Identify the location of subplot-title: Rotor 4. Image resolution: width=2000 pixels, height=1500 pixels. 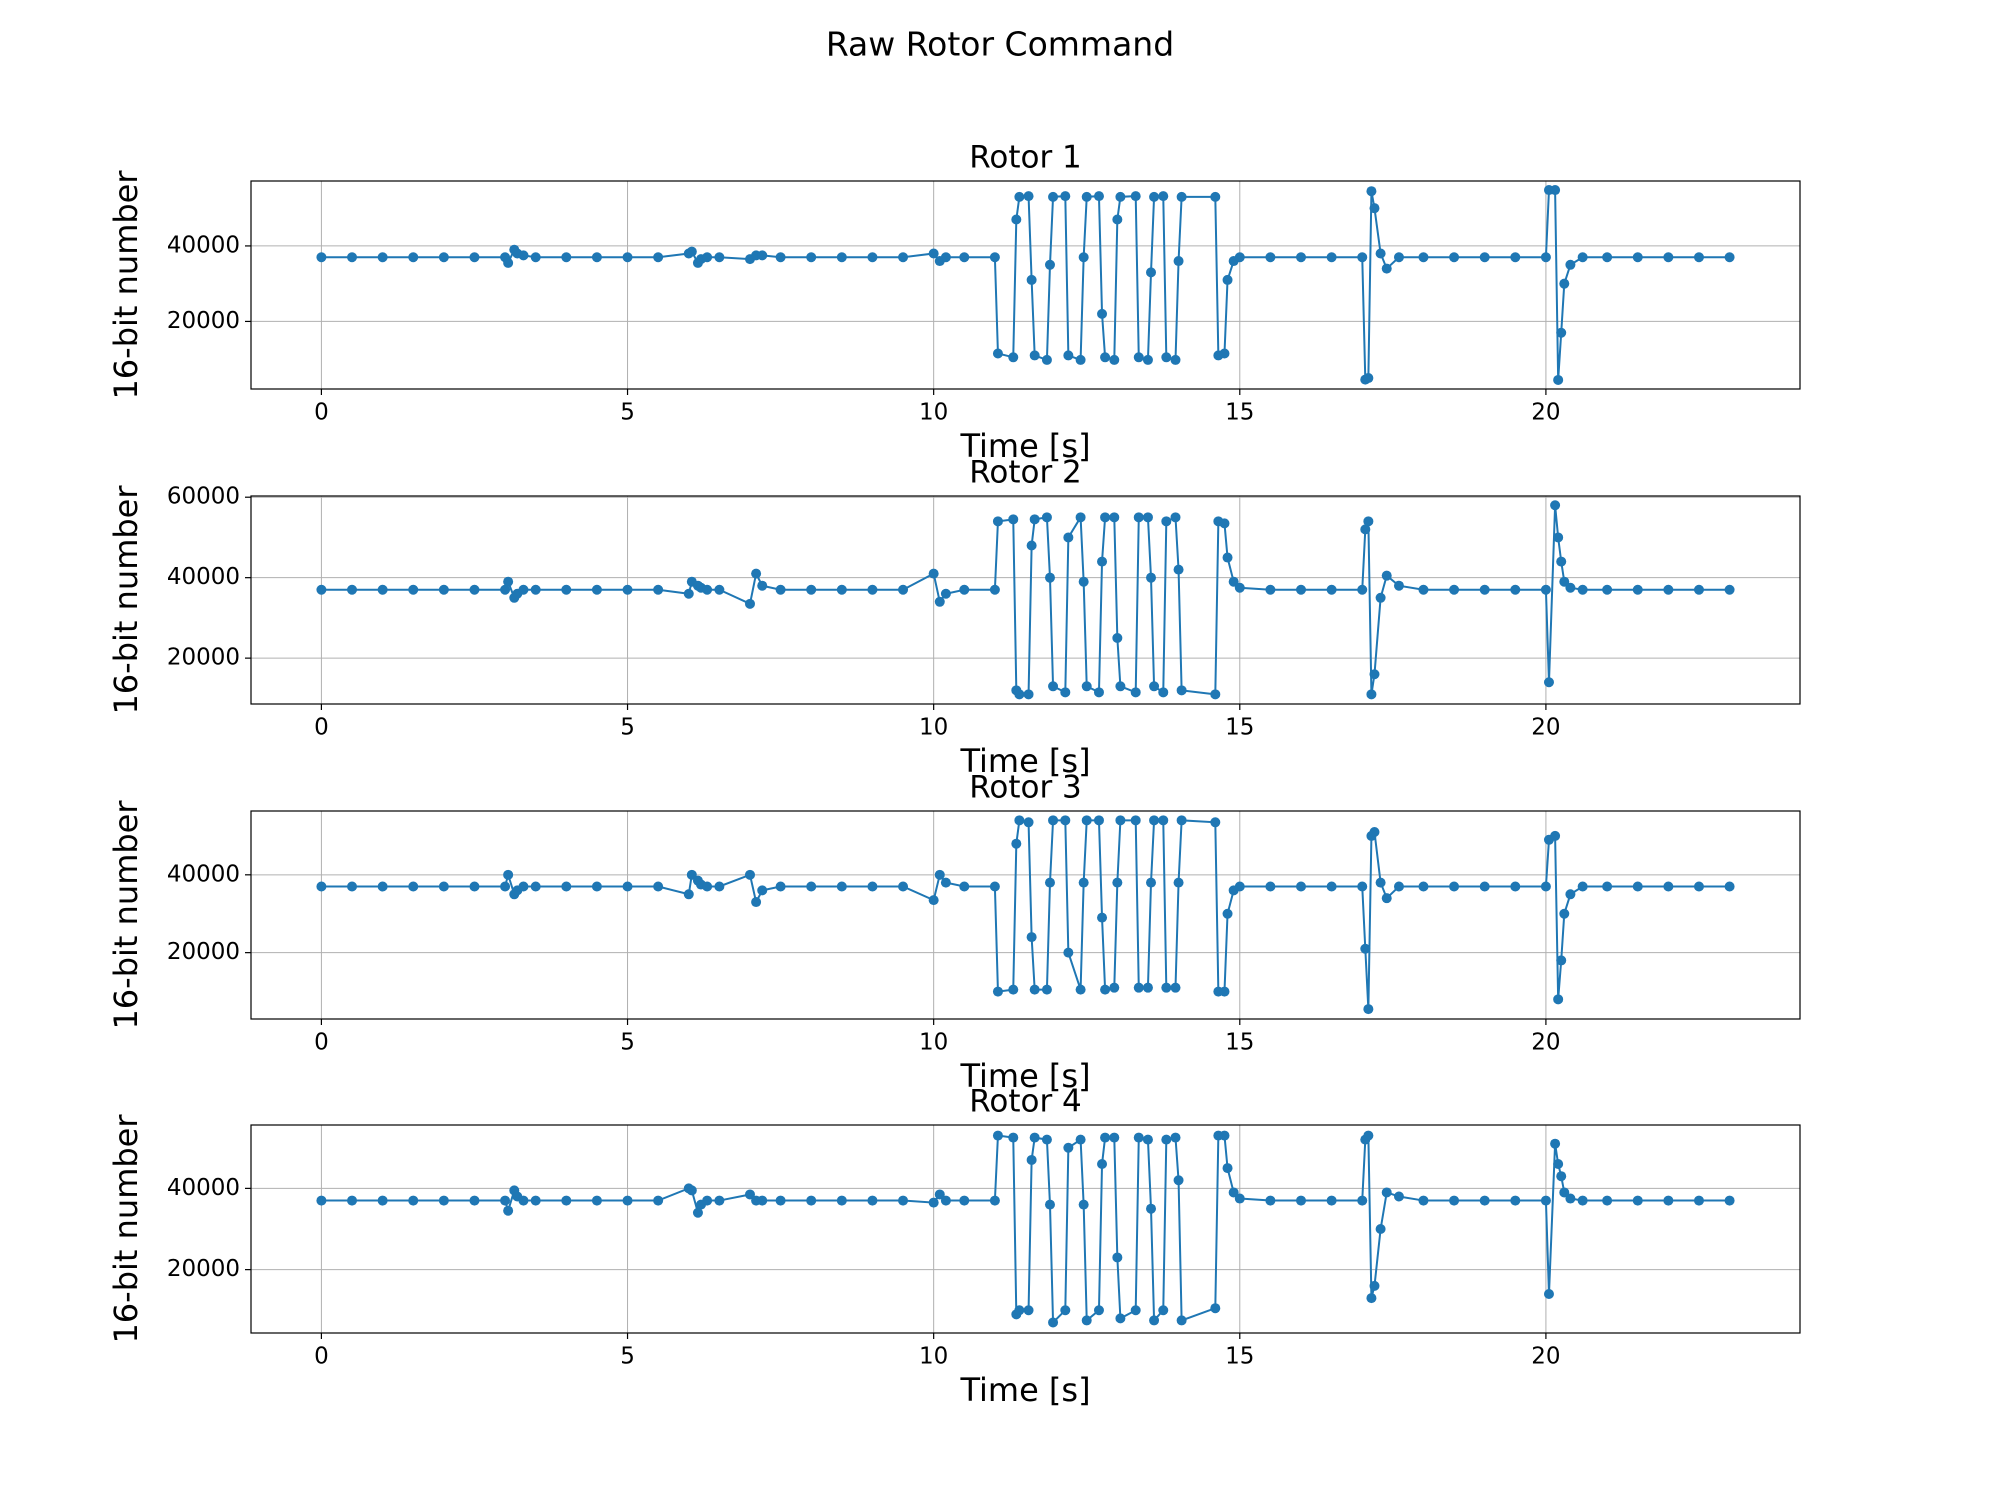
(1025, 1102).